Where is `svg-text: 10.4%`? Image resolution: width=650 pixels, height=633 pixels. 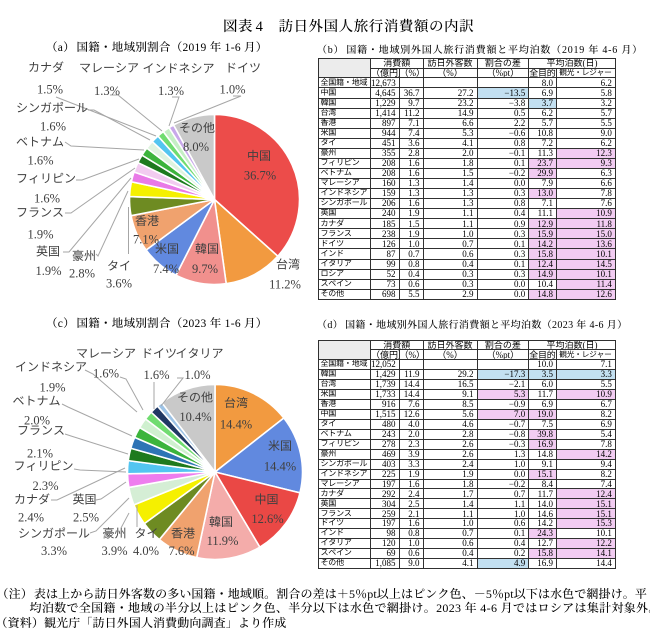 svg-text: 10.4% is located at coordinates (195, 417).